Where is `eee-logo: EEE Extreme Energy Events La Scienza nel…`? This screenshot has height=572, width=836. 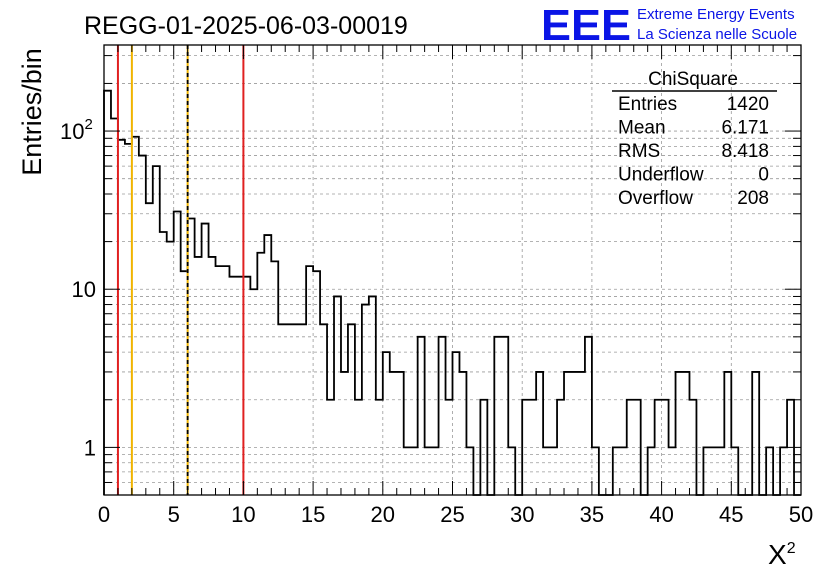
eee-logo: EEE Extreme Energy Events La Scienza nel… is located at coordinates (669, 25).